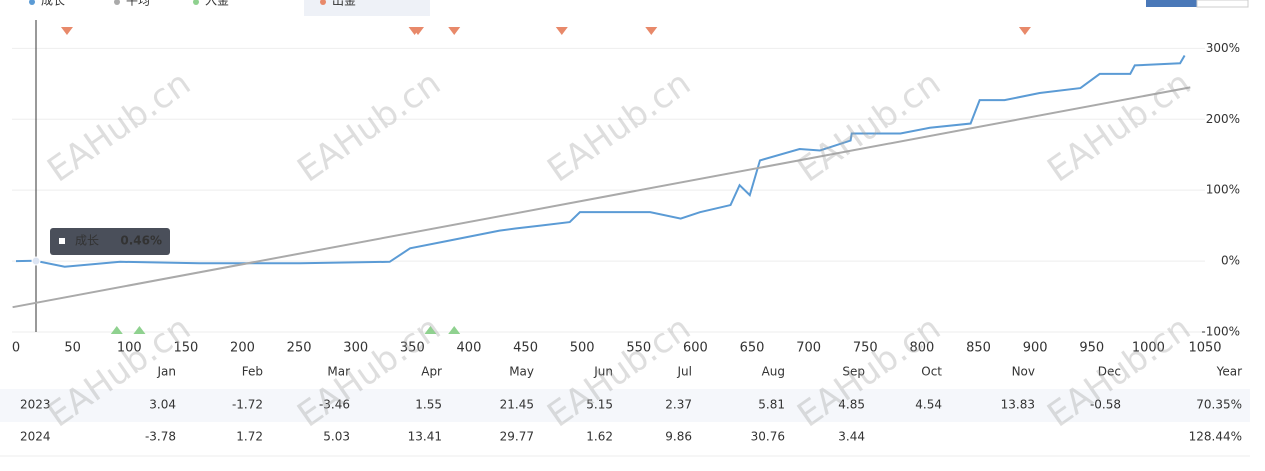 This screenshot has width=1265, height=471. Describe the element at coordinates (851, 437) in the screenshot. I see `cell: 3.44` at that location.